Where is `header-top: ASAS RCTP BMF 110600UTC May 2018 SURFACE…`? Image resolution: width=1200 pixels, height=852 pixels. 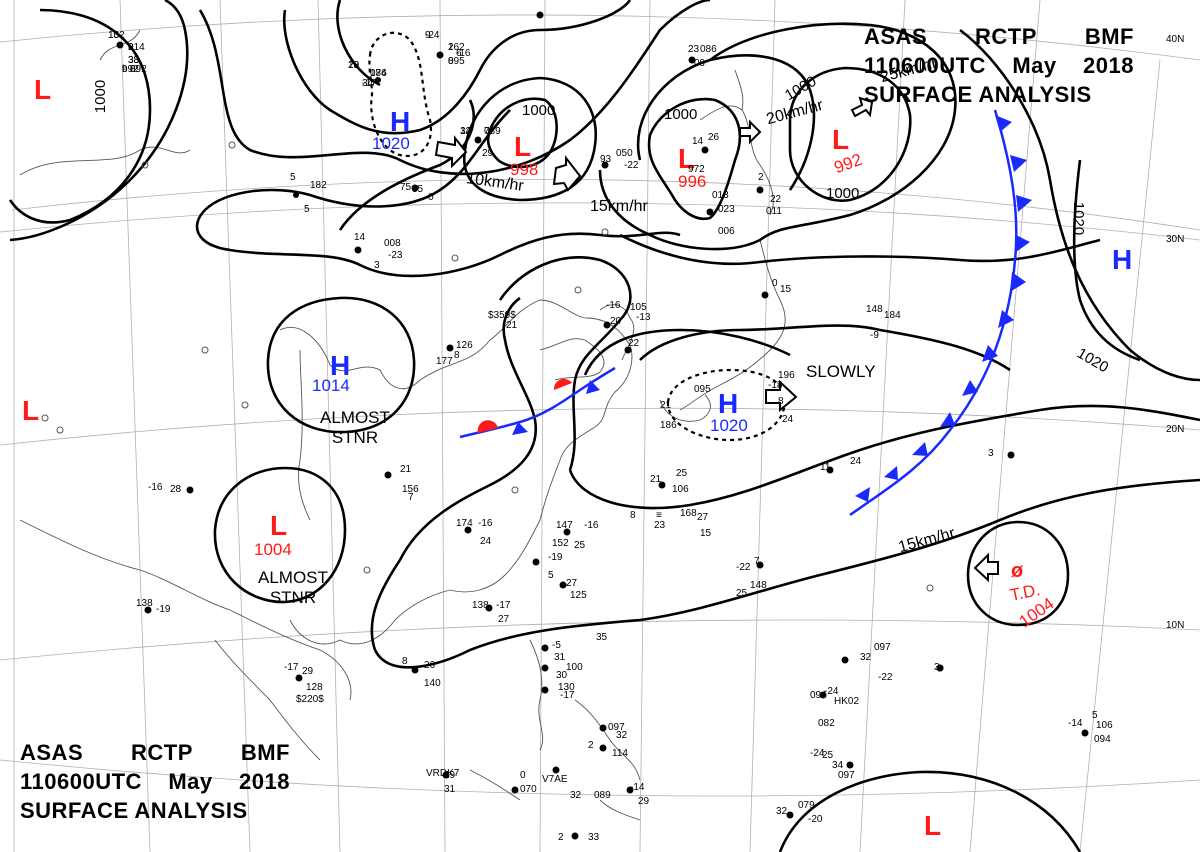
header-top: ASAS RCTP BMF 110600UTC May 2018 SURFACE… is located at coordinates (999, 65).